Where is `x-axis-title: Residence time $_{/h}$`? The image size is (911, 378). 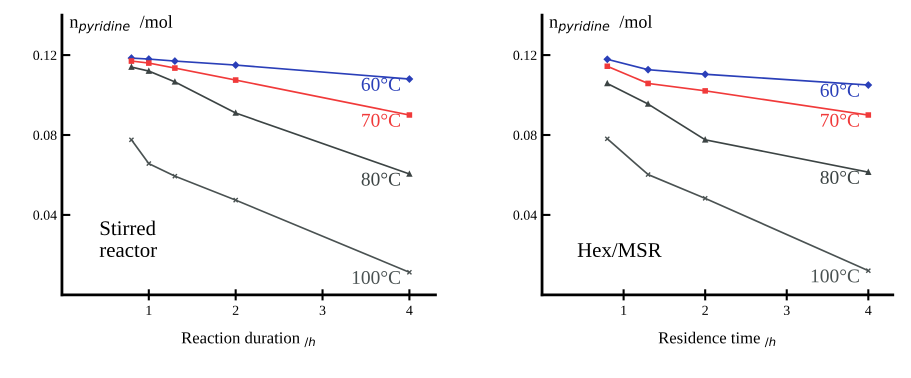 x-axis-title: Residence time $_{/h}$ is located at coordinates (717, 340).